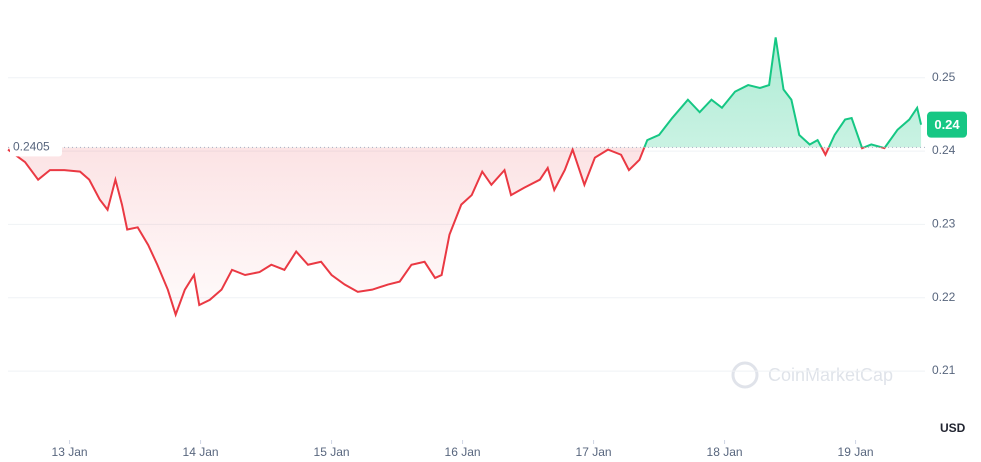 This screenshot has width=981, height=462. What do you see at coordinates (944, 77) in the screenshot?
I see `y-tick-label: 0.25` at bounding box center [944, 77].